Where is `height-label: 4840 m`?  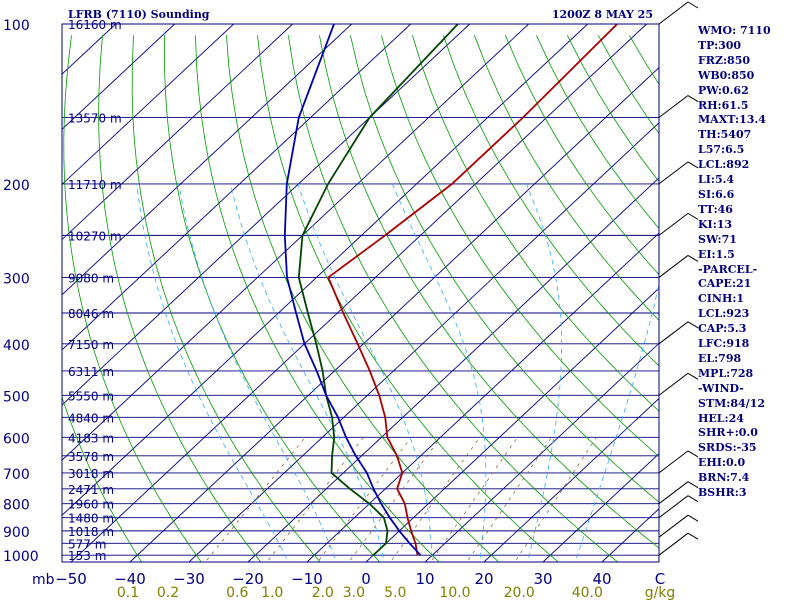
height-label: 4840 m is located at coordinates (91, 418).